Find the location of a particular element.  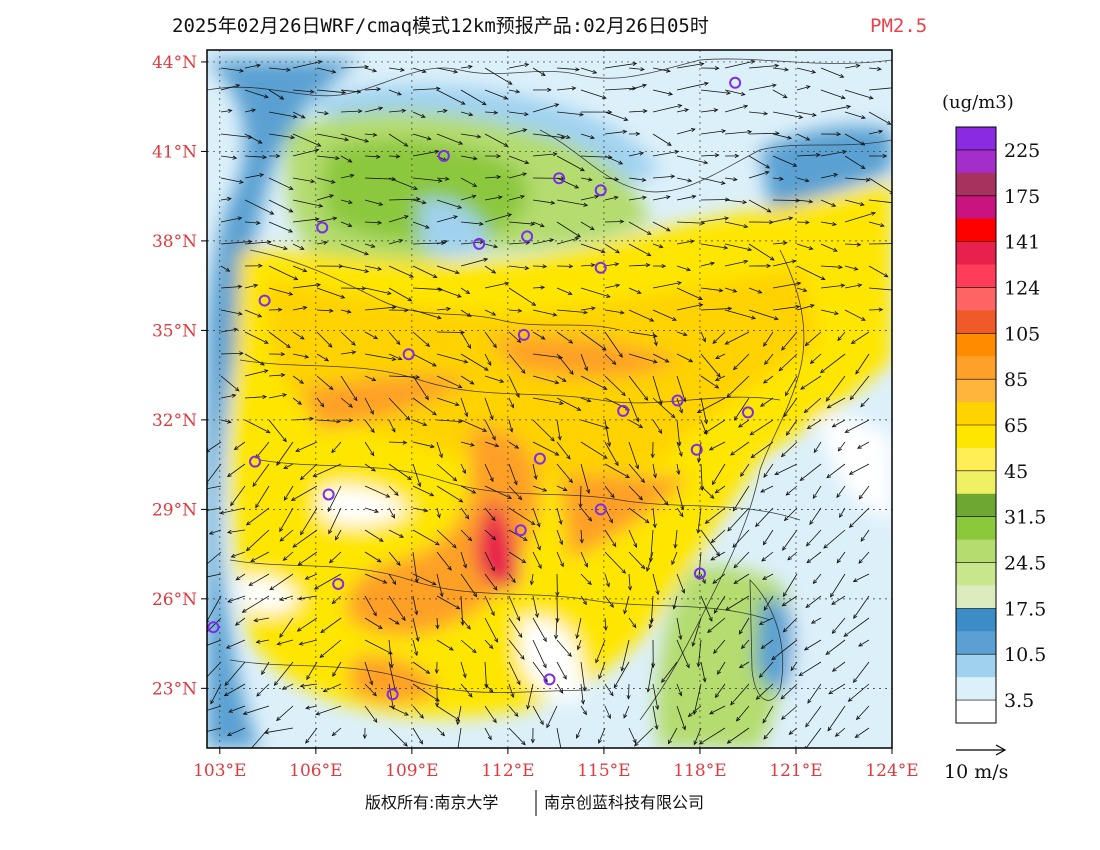

colorbar-label: 17.5 is located at coordinates (1025, 609).